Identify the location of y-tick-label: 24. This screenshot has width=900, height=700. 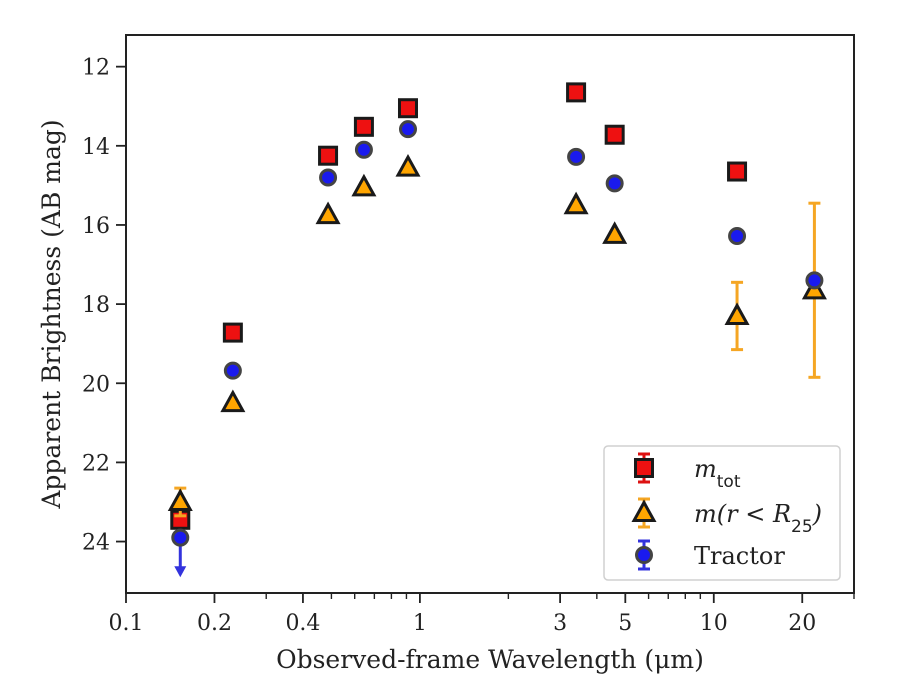
(96, 543).